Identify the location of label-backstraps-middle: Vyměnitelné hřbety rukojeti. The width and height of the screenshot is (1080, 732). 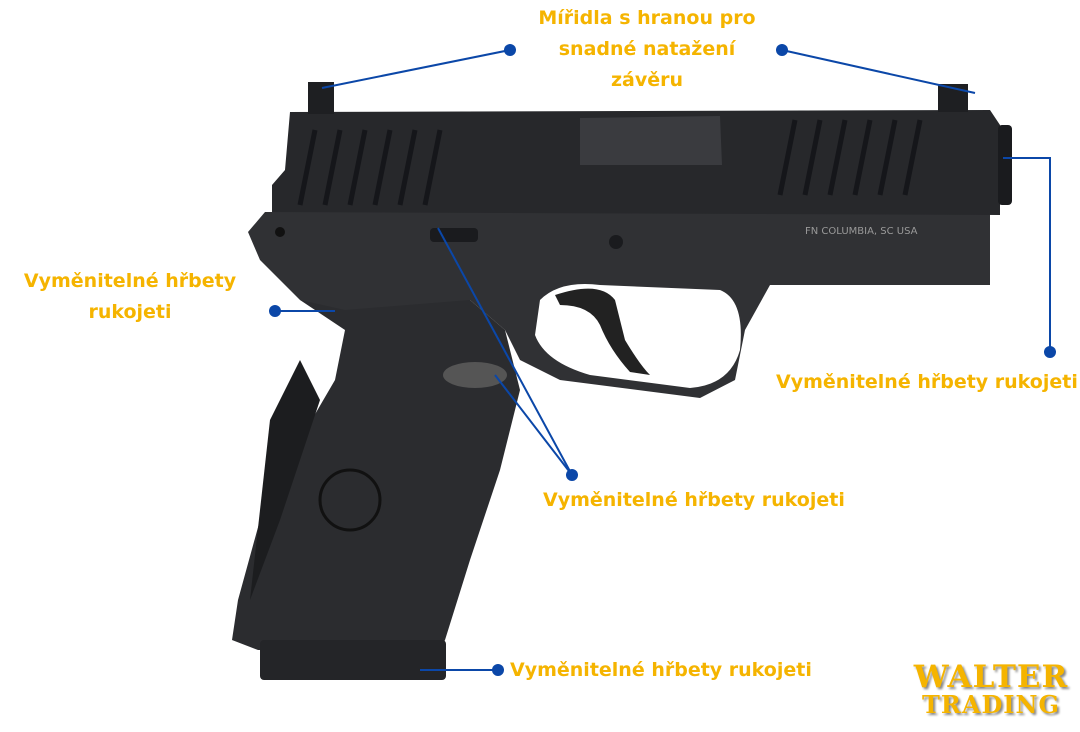
(694, 500).